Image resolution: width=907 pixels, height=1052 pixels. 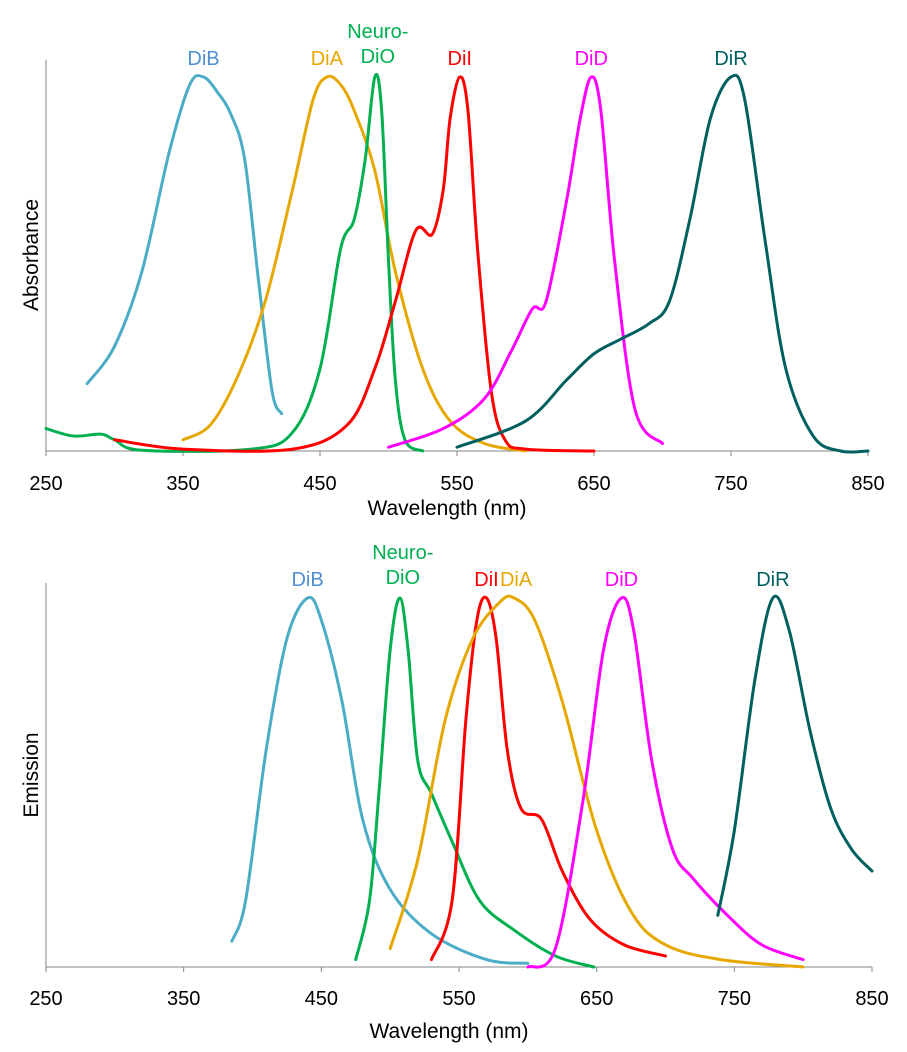 What do you see at coordinates (31, 255) in the screenshot?
I see `y-axis-label: Absorbance` at bounding box center [31, 255].